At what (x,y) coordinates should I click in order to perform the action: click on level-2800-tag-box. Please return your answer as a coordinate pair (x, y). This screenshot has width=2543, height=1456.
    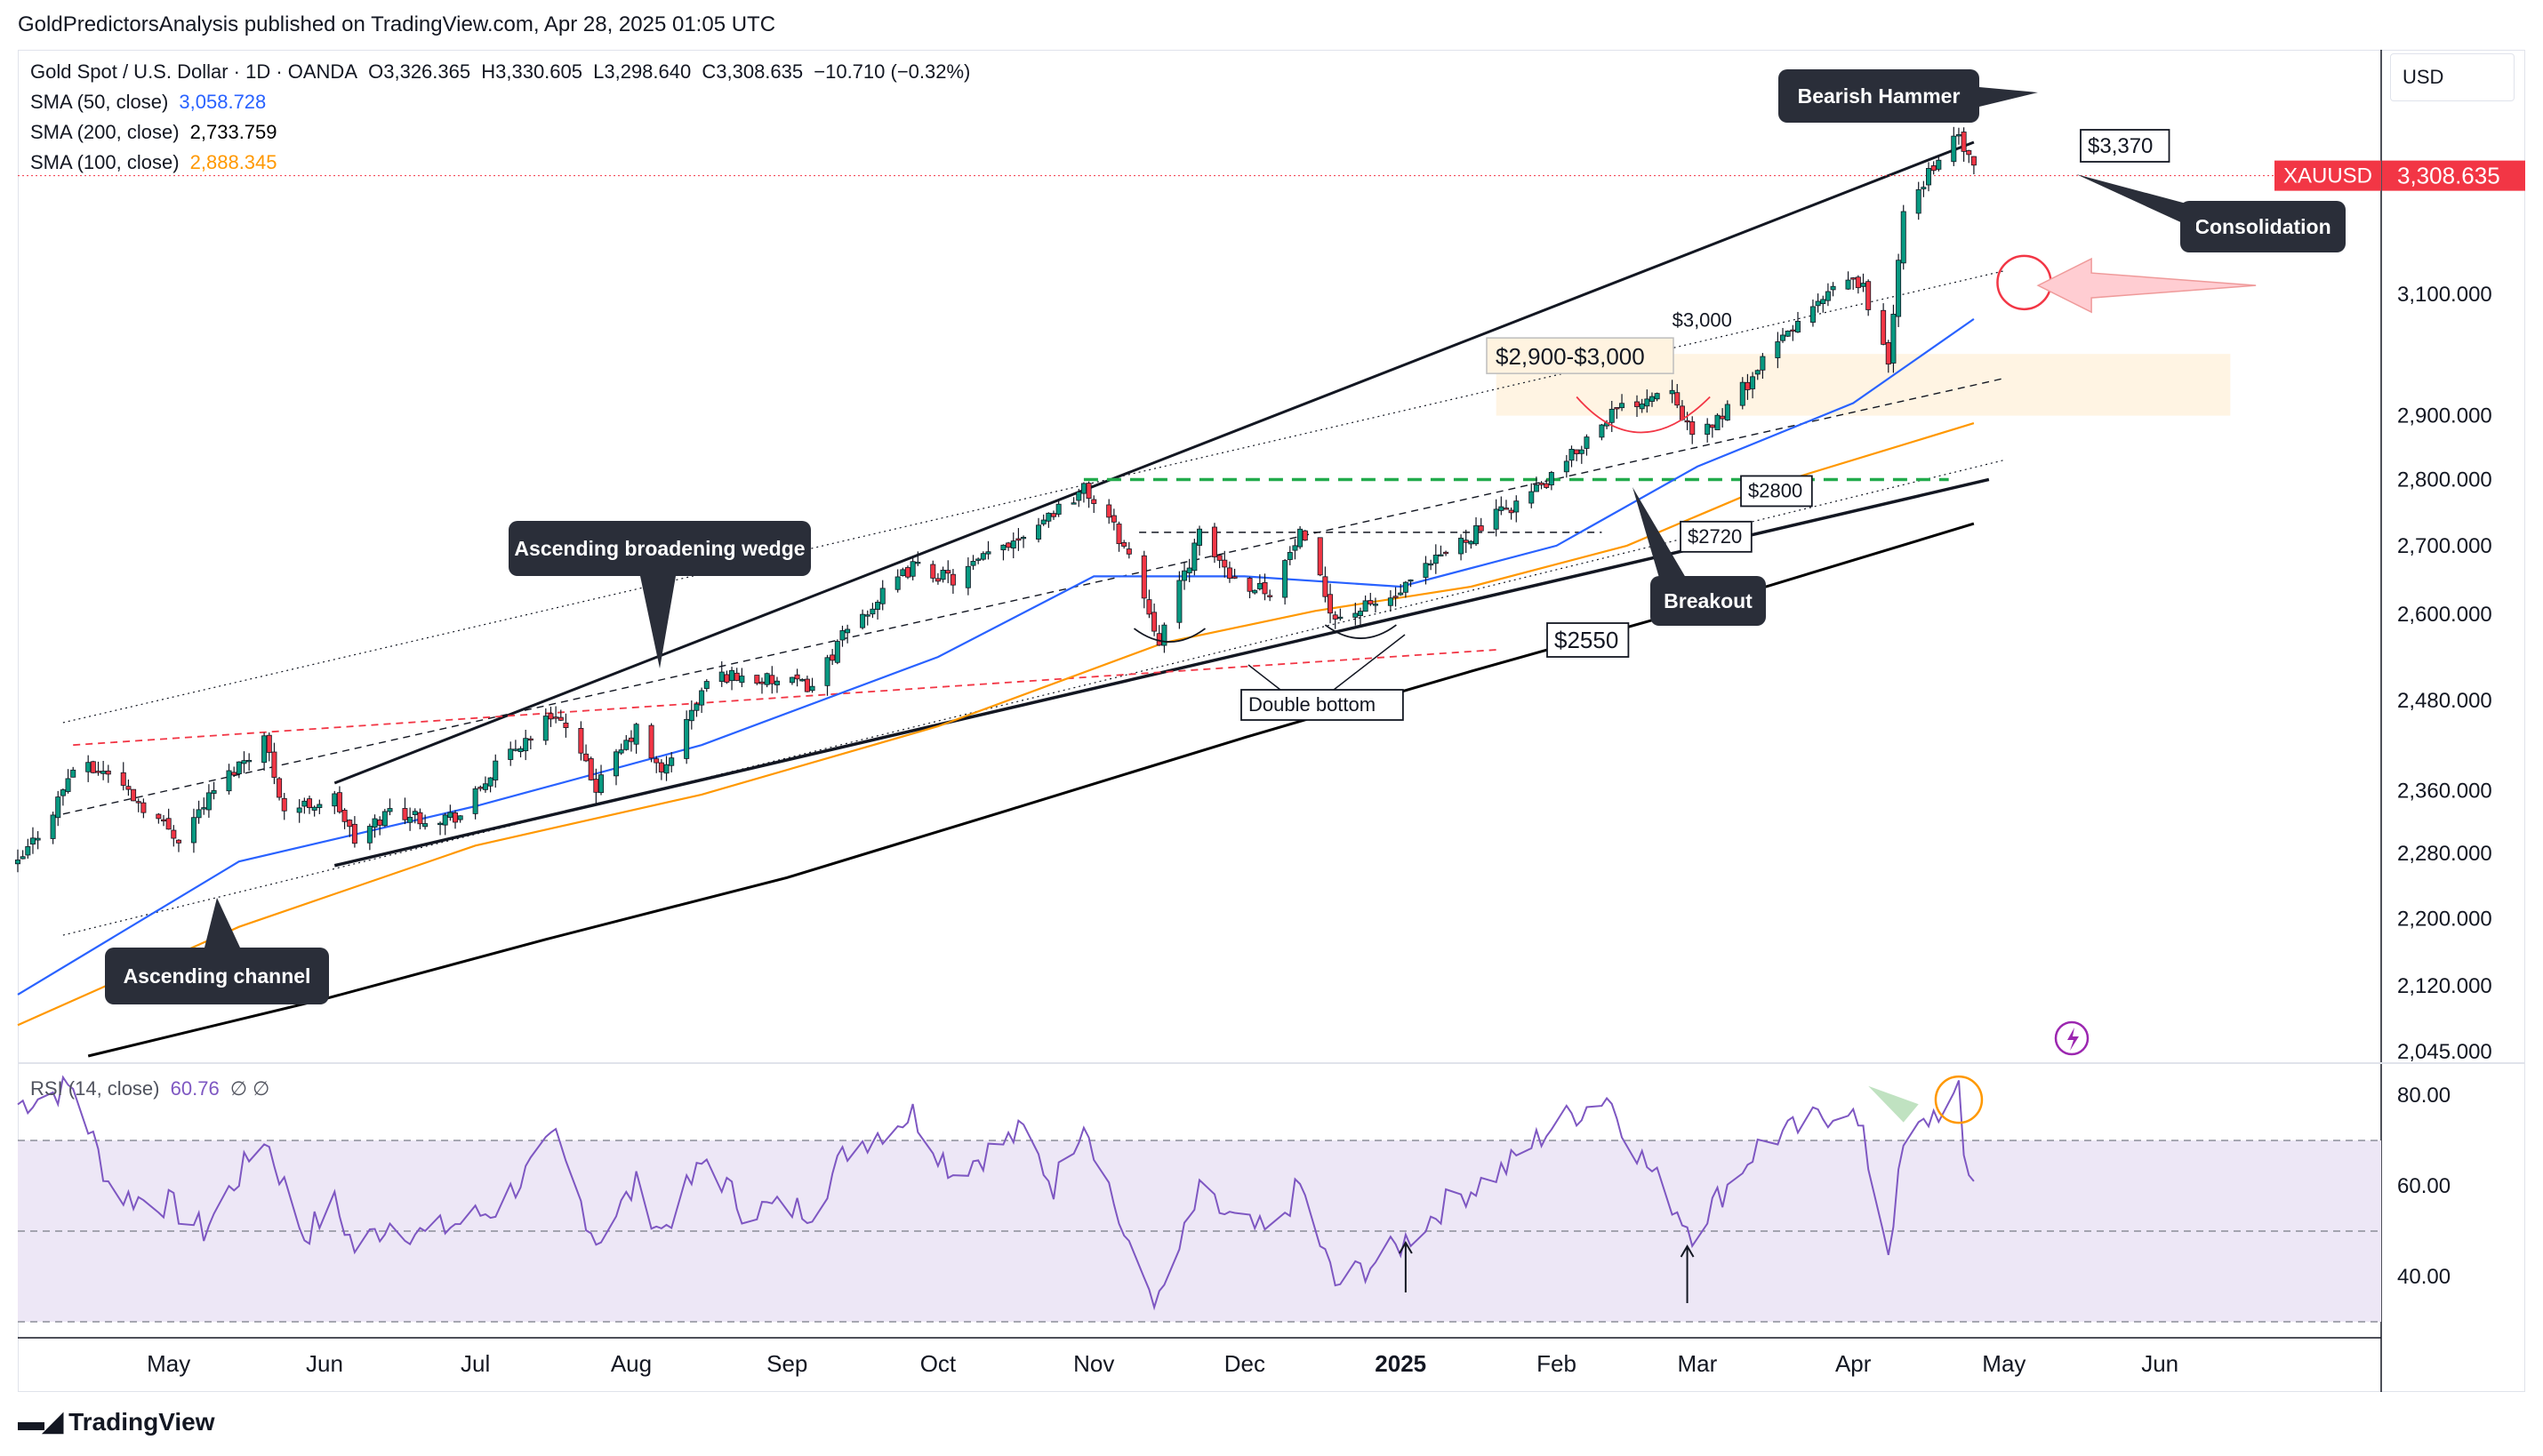
    Looking at the image, I should click on (1776, 491).